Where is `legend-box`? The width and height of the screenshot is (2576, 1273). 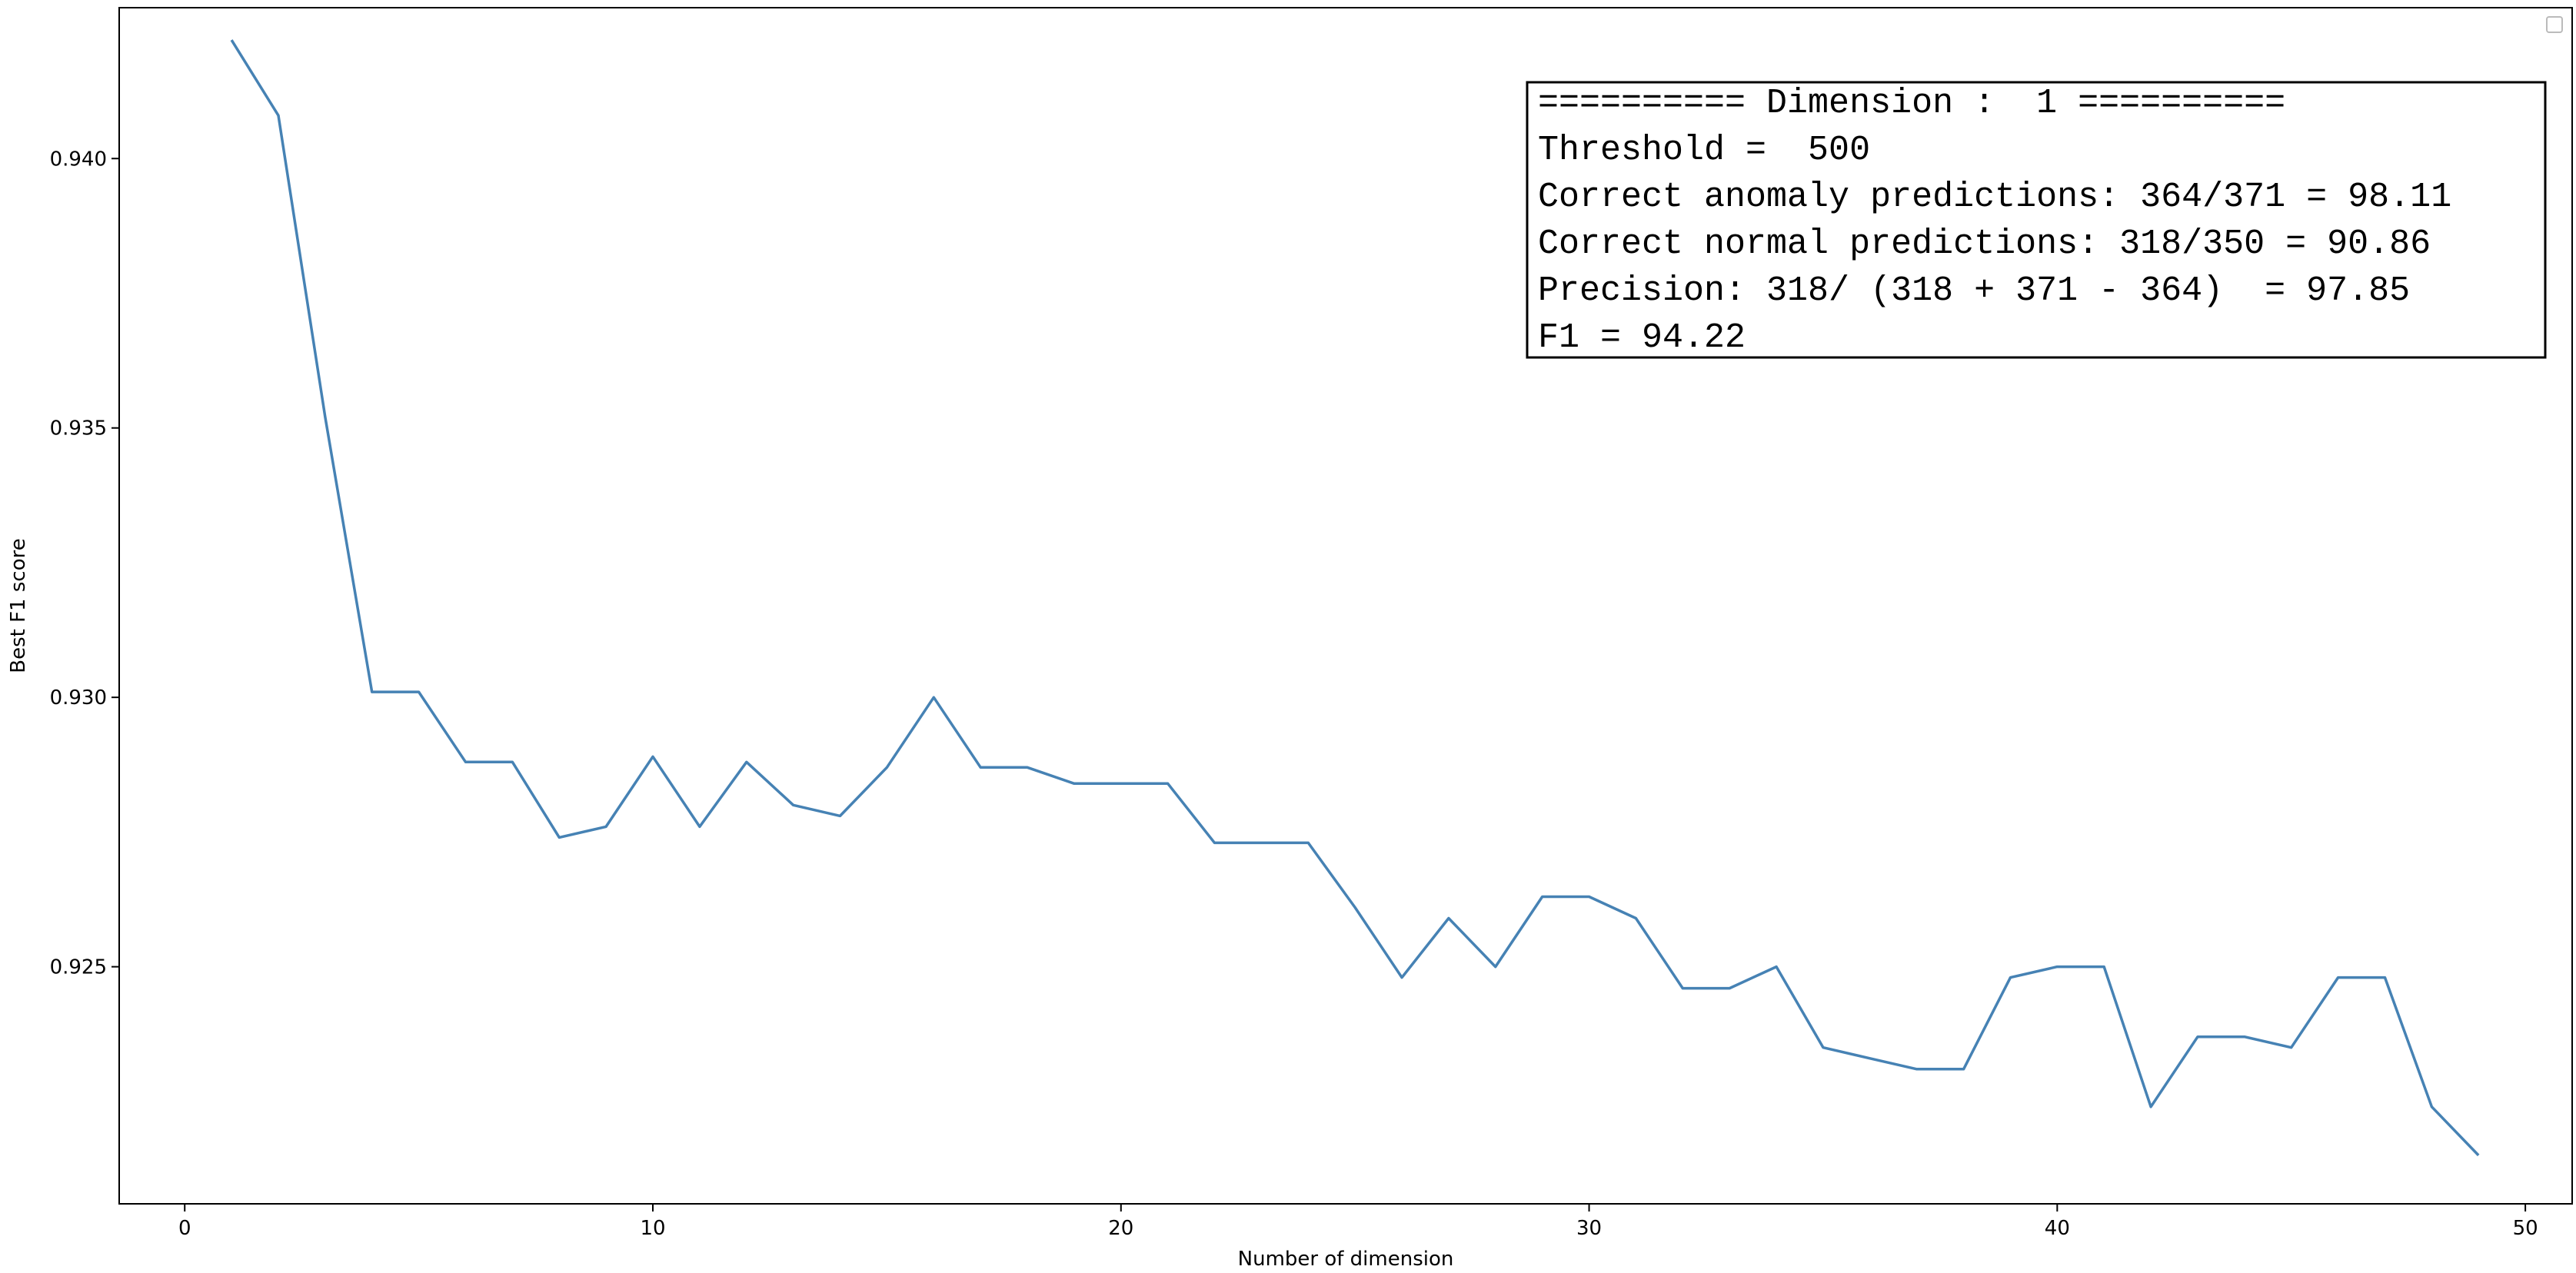 legend-box is located at coordinates (2555, 24).